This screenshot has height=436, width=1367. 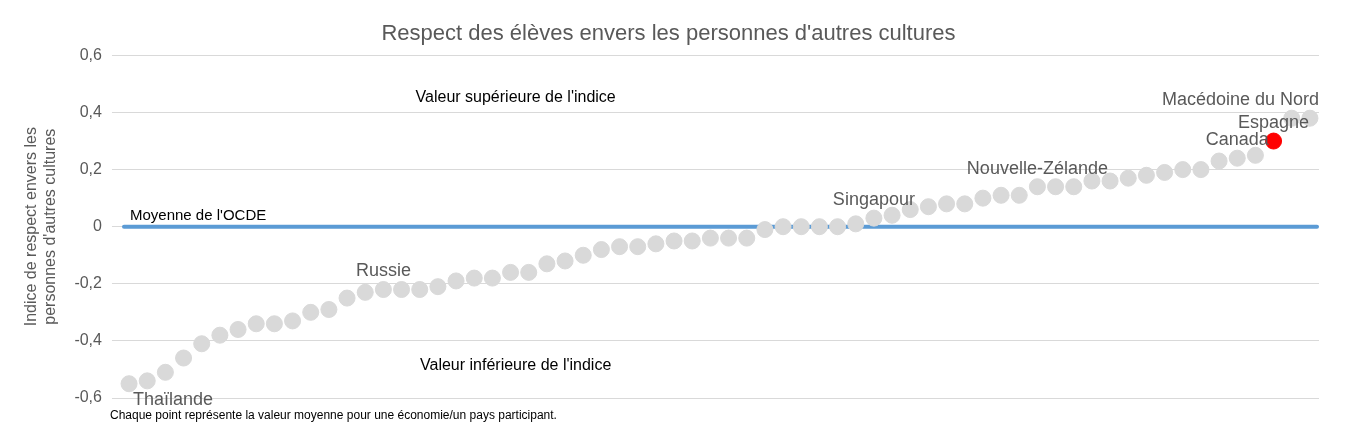 What do you see at coordinates (383, 270) in the screenshot?
I see `annotation: Russie` at bounding box center [383, 270].